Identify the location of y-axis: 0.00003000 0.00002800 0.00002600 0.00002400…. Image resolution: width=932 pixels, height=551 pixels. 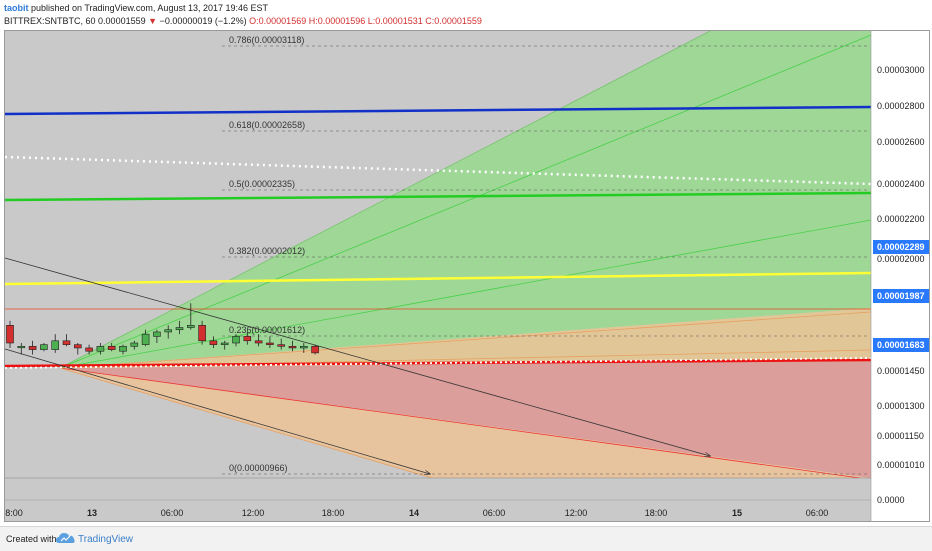
(901, 285).